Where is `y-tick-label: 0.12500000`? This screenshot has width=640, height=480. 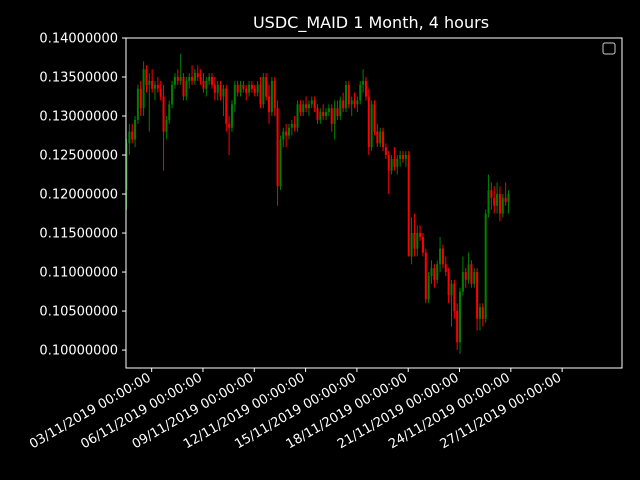
y-tick-label: 0.12500000 is located at coordinates (78, 156).